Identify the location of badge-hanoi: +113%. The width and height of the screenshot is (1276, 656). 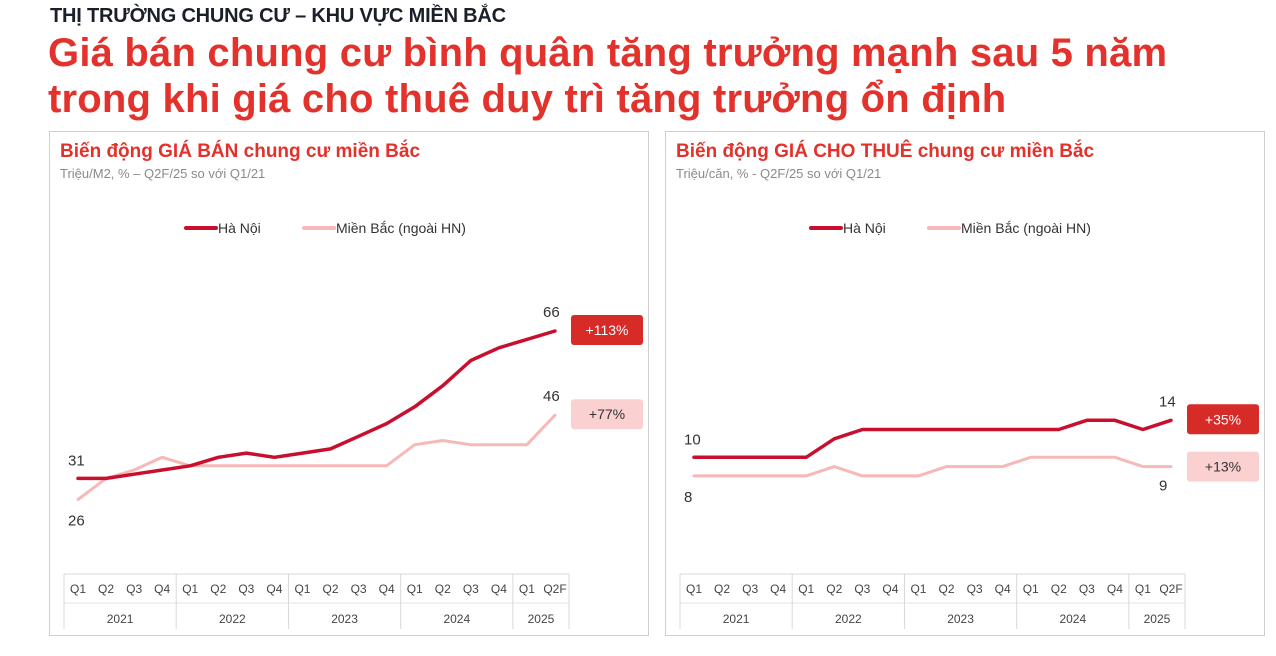
(607, 329).